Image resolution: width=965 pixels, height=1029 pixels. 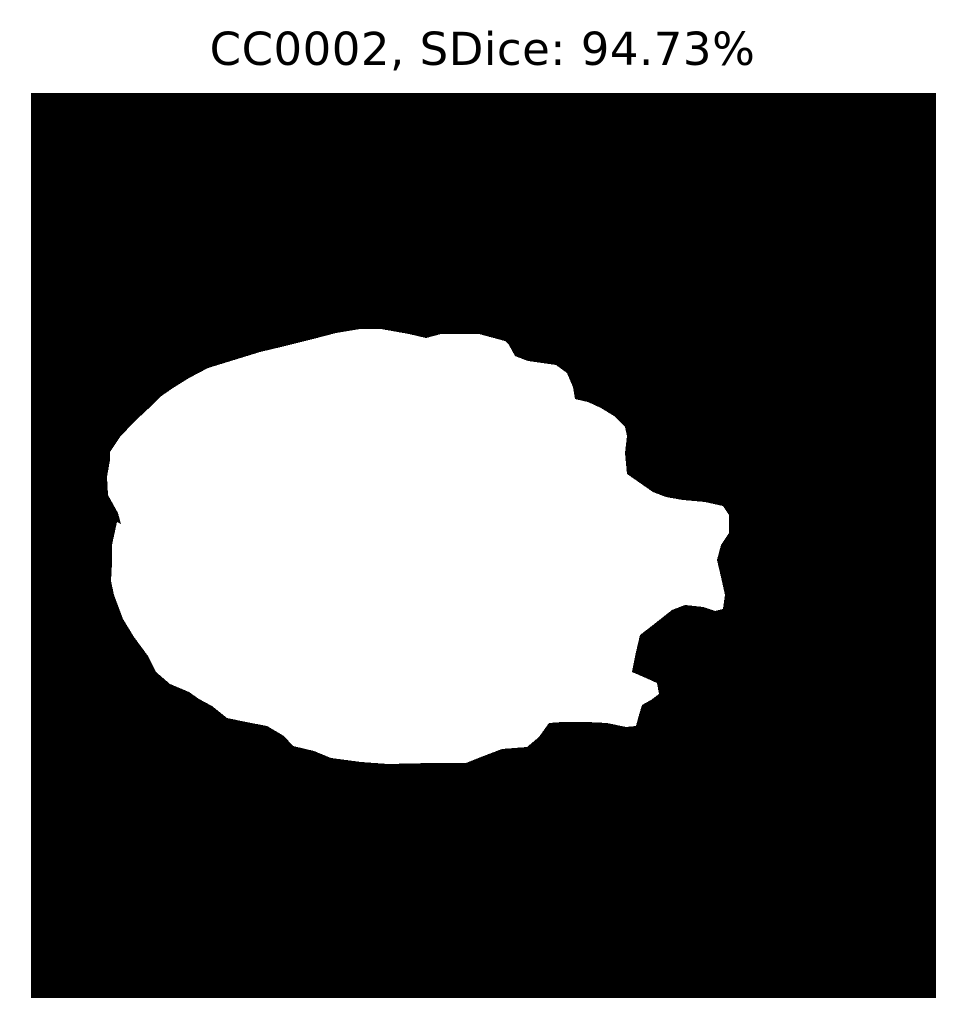 What do you see at coordinates (482, 49) in the screenshot?
I see `figure-title: CC0002, SDice: 94.73%` at bounding box center [482, 49].